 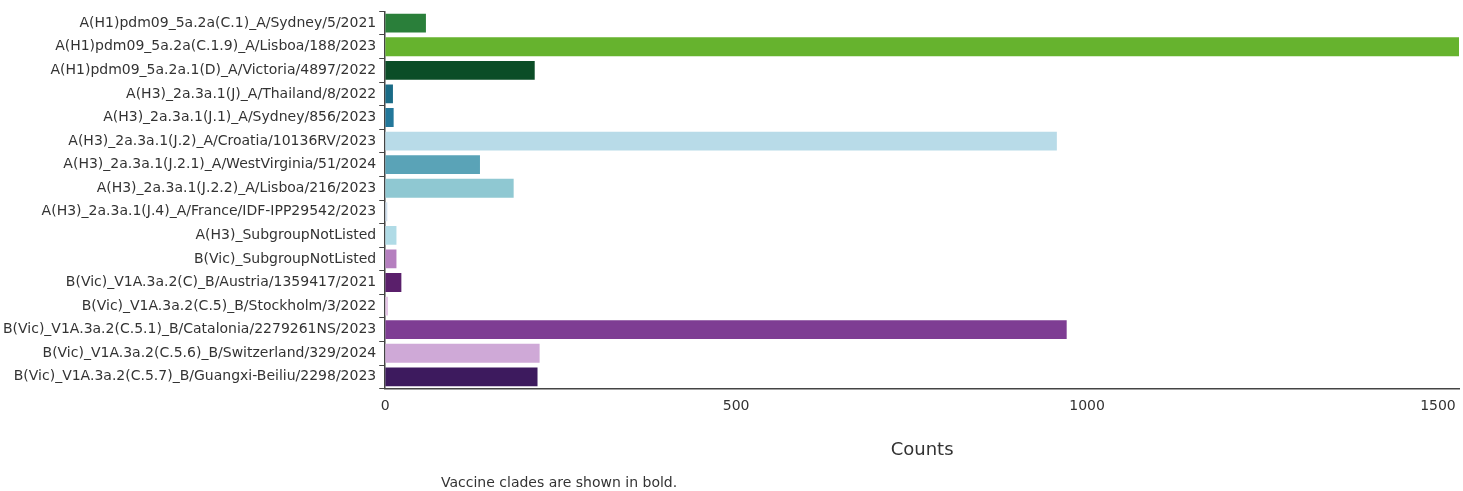 What do you see at coordinates (222, 139) in the screenshot?
I see `y-tick-label: A(H3)_2a.3a.1(J.2)_A/Croatia/10136RV/2023` at bounding box center [222, 139].